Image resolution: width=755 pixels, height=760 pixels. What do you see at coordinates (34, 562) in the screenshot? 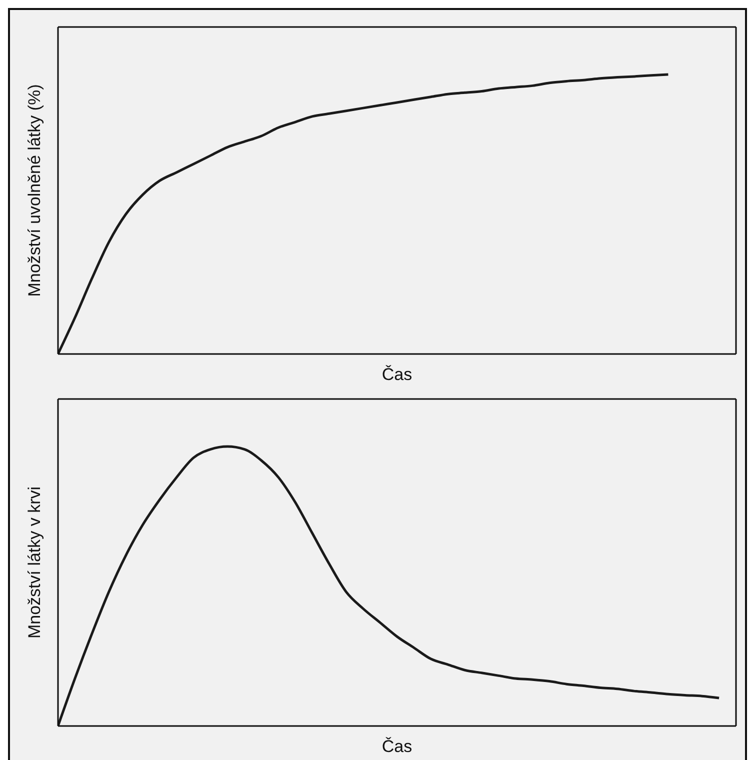
I see `y-axis-title: Množství látky v krvi` at bounding box center [34, 562].